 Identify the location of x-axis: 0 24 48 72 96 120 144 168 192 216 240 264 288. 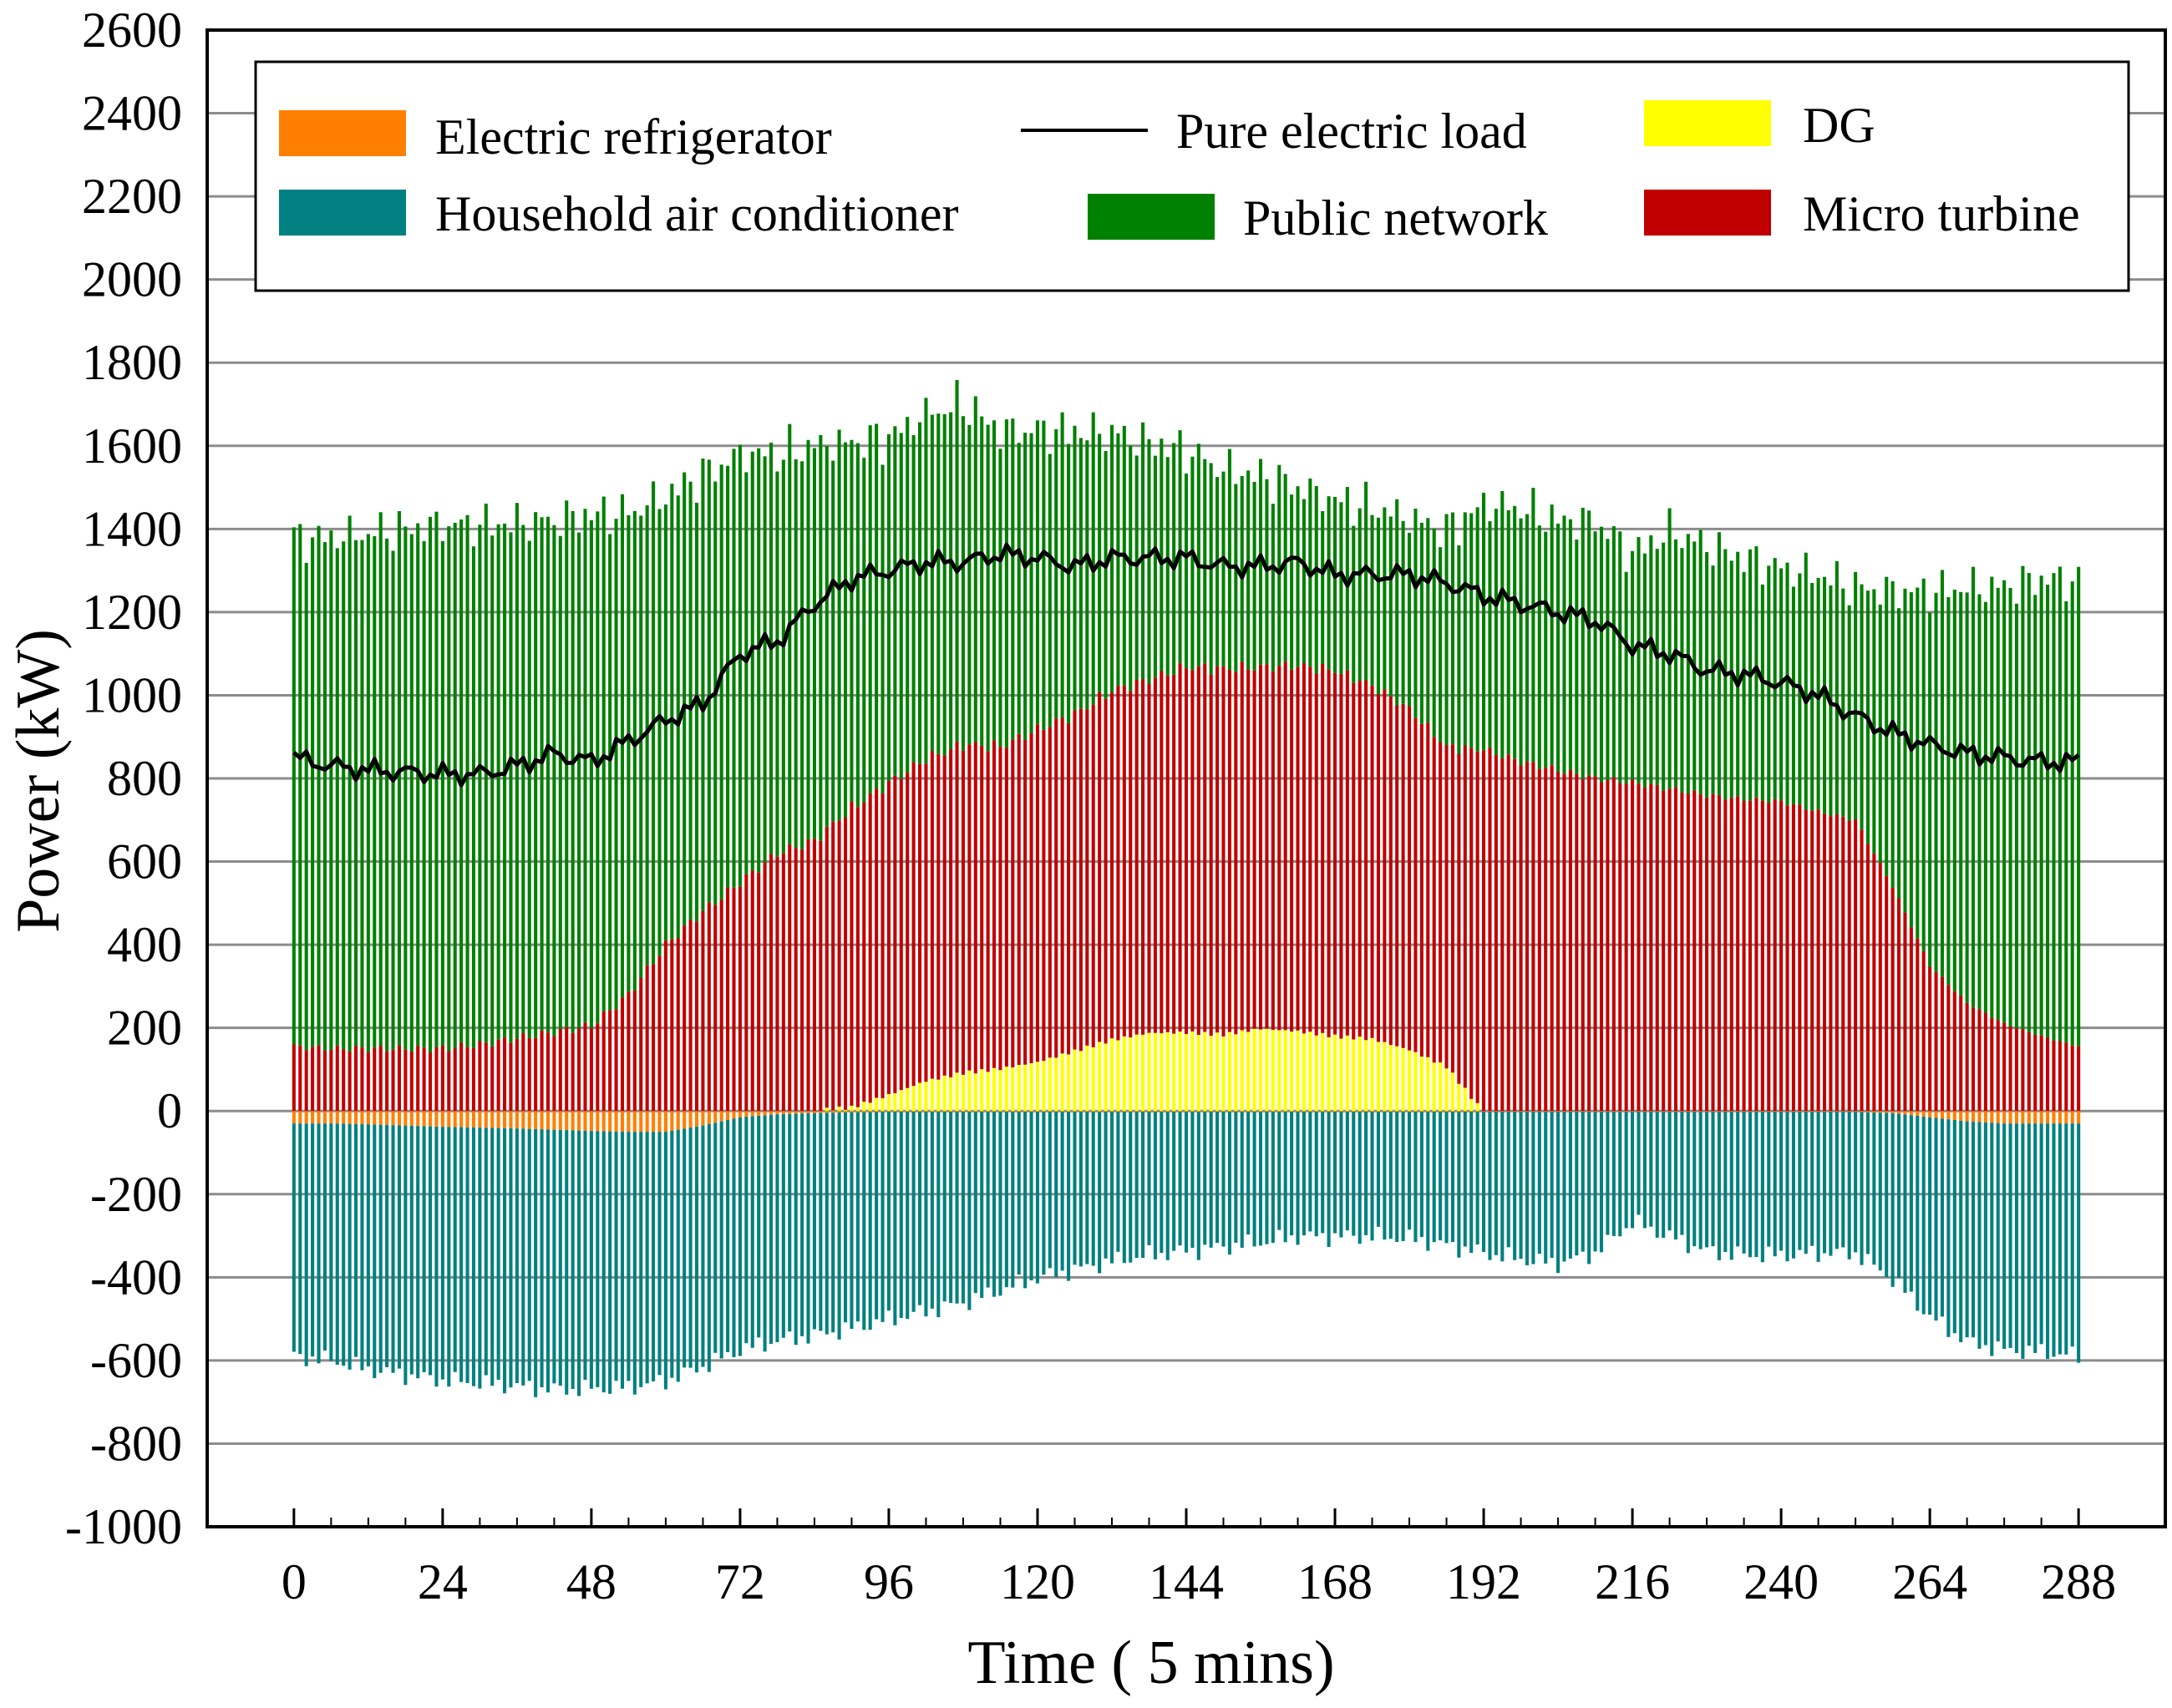
(1199, 1558).